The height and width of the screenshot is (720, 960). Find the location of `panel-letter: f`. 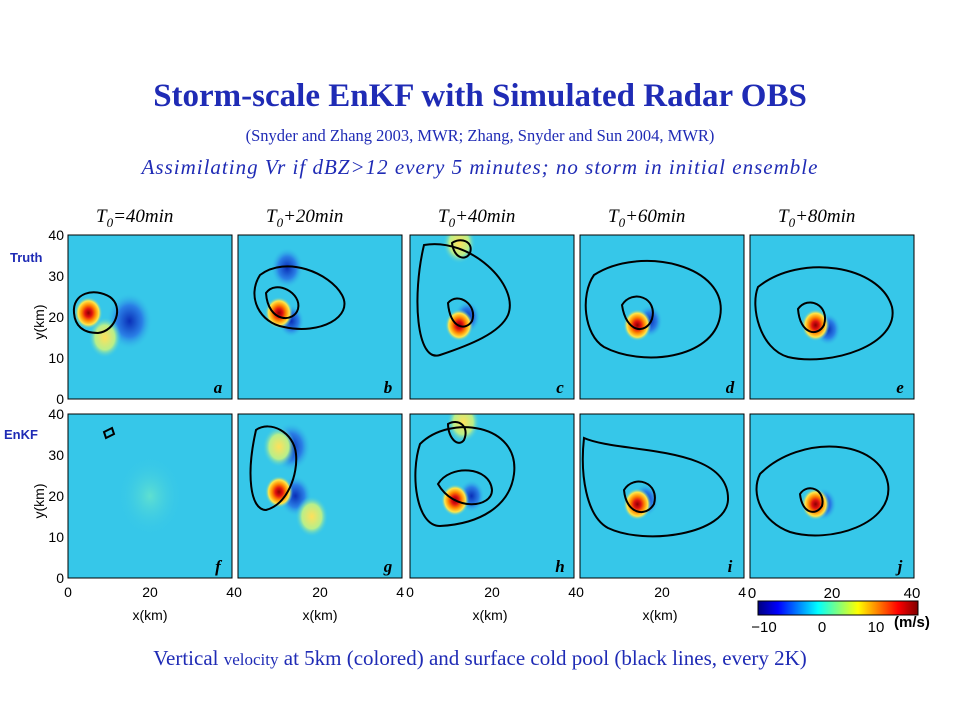

panel-letter: f is located at coordinates (219, 566).